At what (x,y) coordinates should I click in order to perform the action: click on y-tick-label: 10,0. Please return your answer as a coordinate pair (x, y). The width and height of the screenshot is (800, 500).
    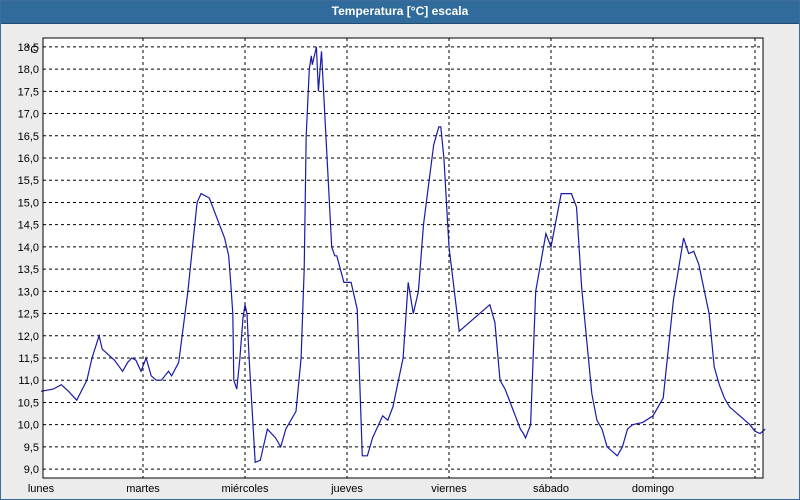
    Looking at the image, I should click on (28, 426).